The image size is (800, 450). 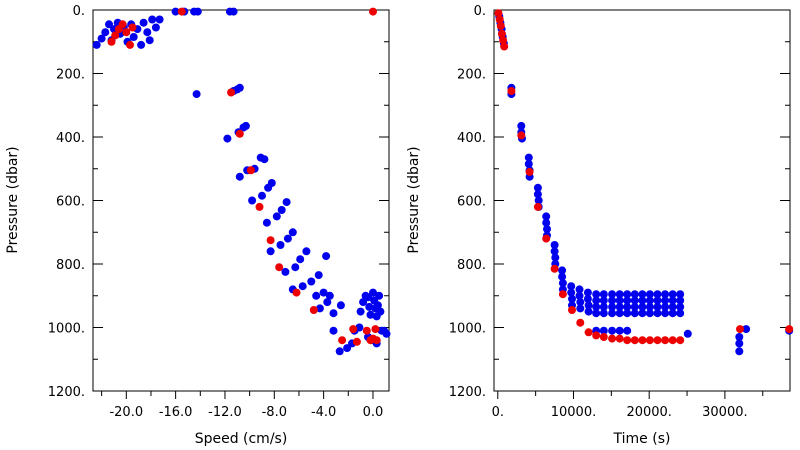 I want to click on x-tick-label: -12.0, so click(x=225, y=412).